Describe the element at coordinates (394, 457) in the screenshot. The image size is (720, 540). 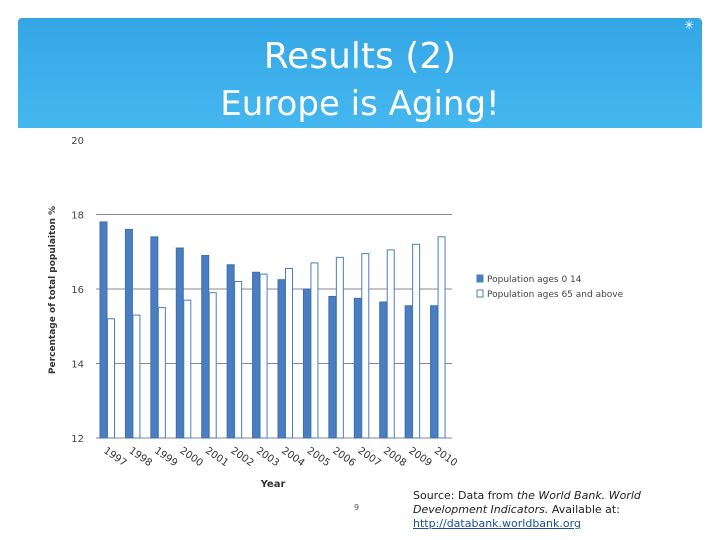
I see `x-tick-label: 2008` at that location.